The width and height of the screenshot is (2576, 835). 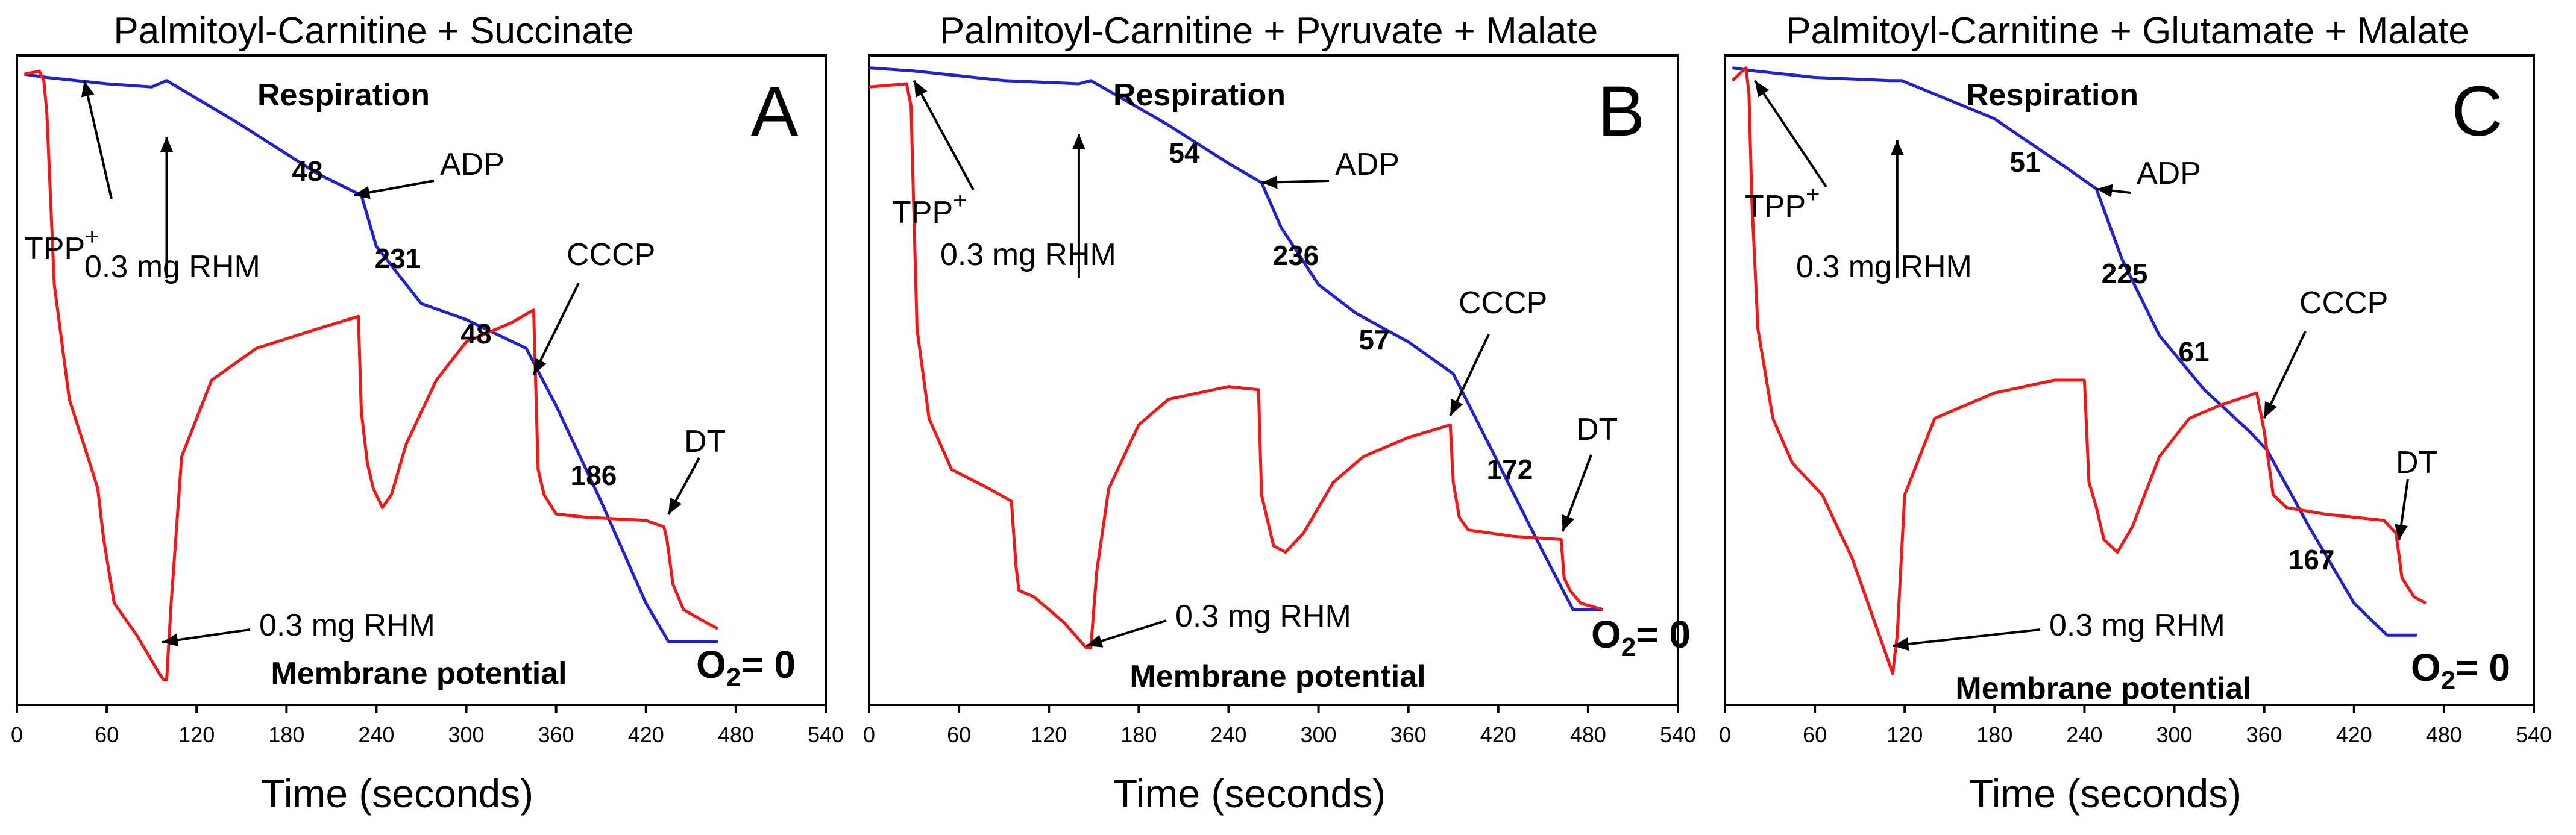 What do you see at coordinates (1184, 153) in the screenshot?
I see `rate-label: 54` at bounding box center [1184, 153].